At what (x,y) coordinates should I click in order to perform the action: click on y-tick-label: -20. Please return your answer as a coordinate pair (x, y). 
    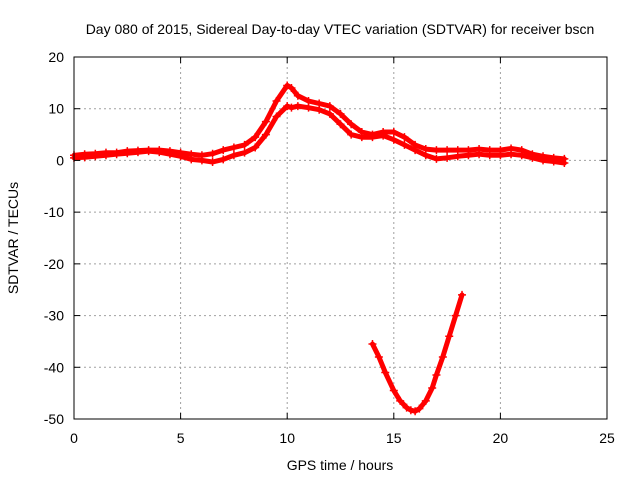
    Looking at the image, I should click on (54, 264).